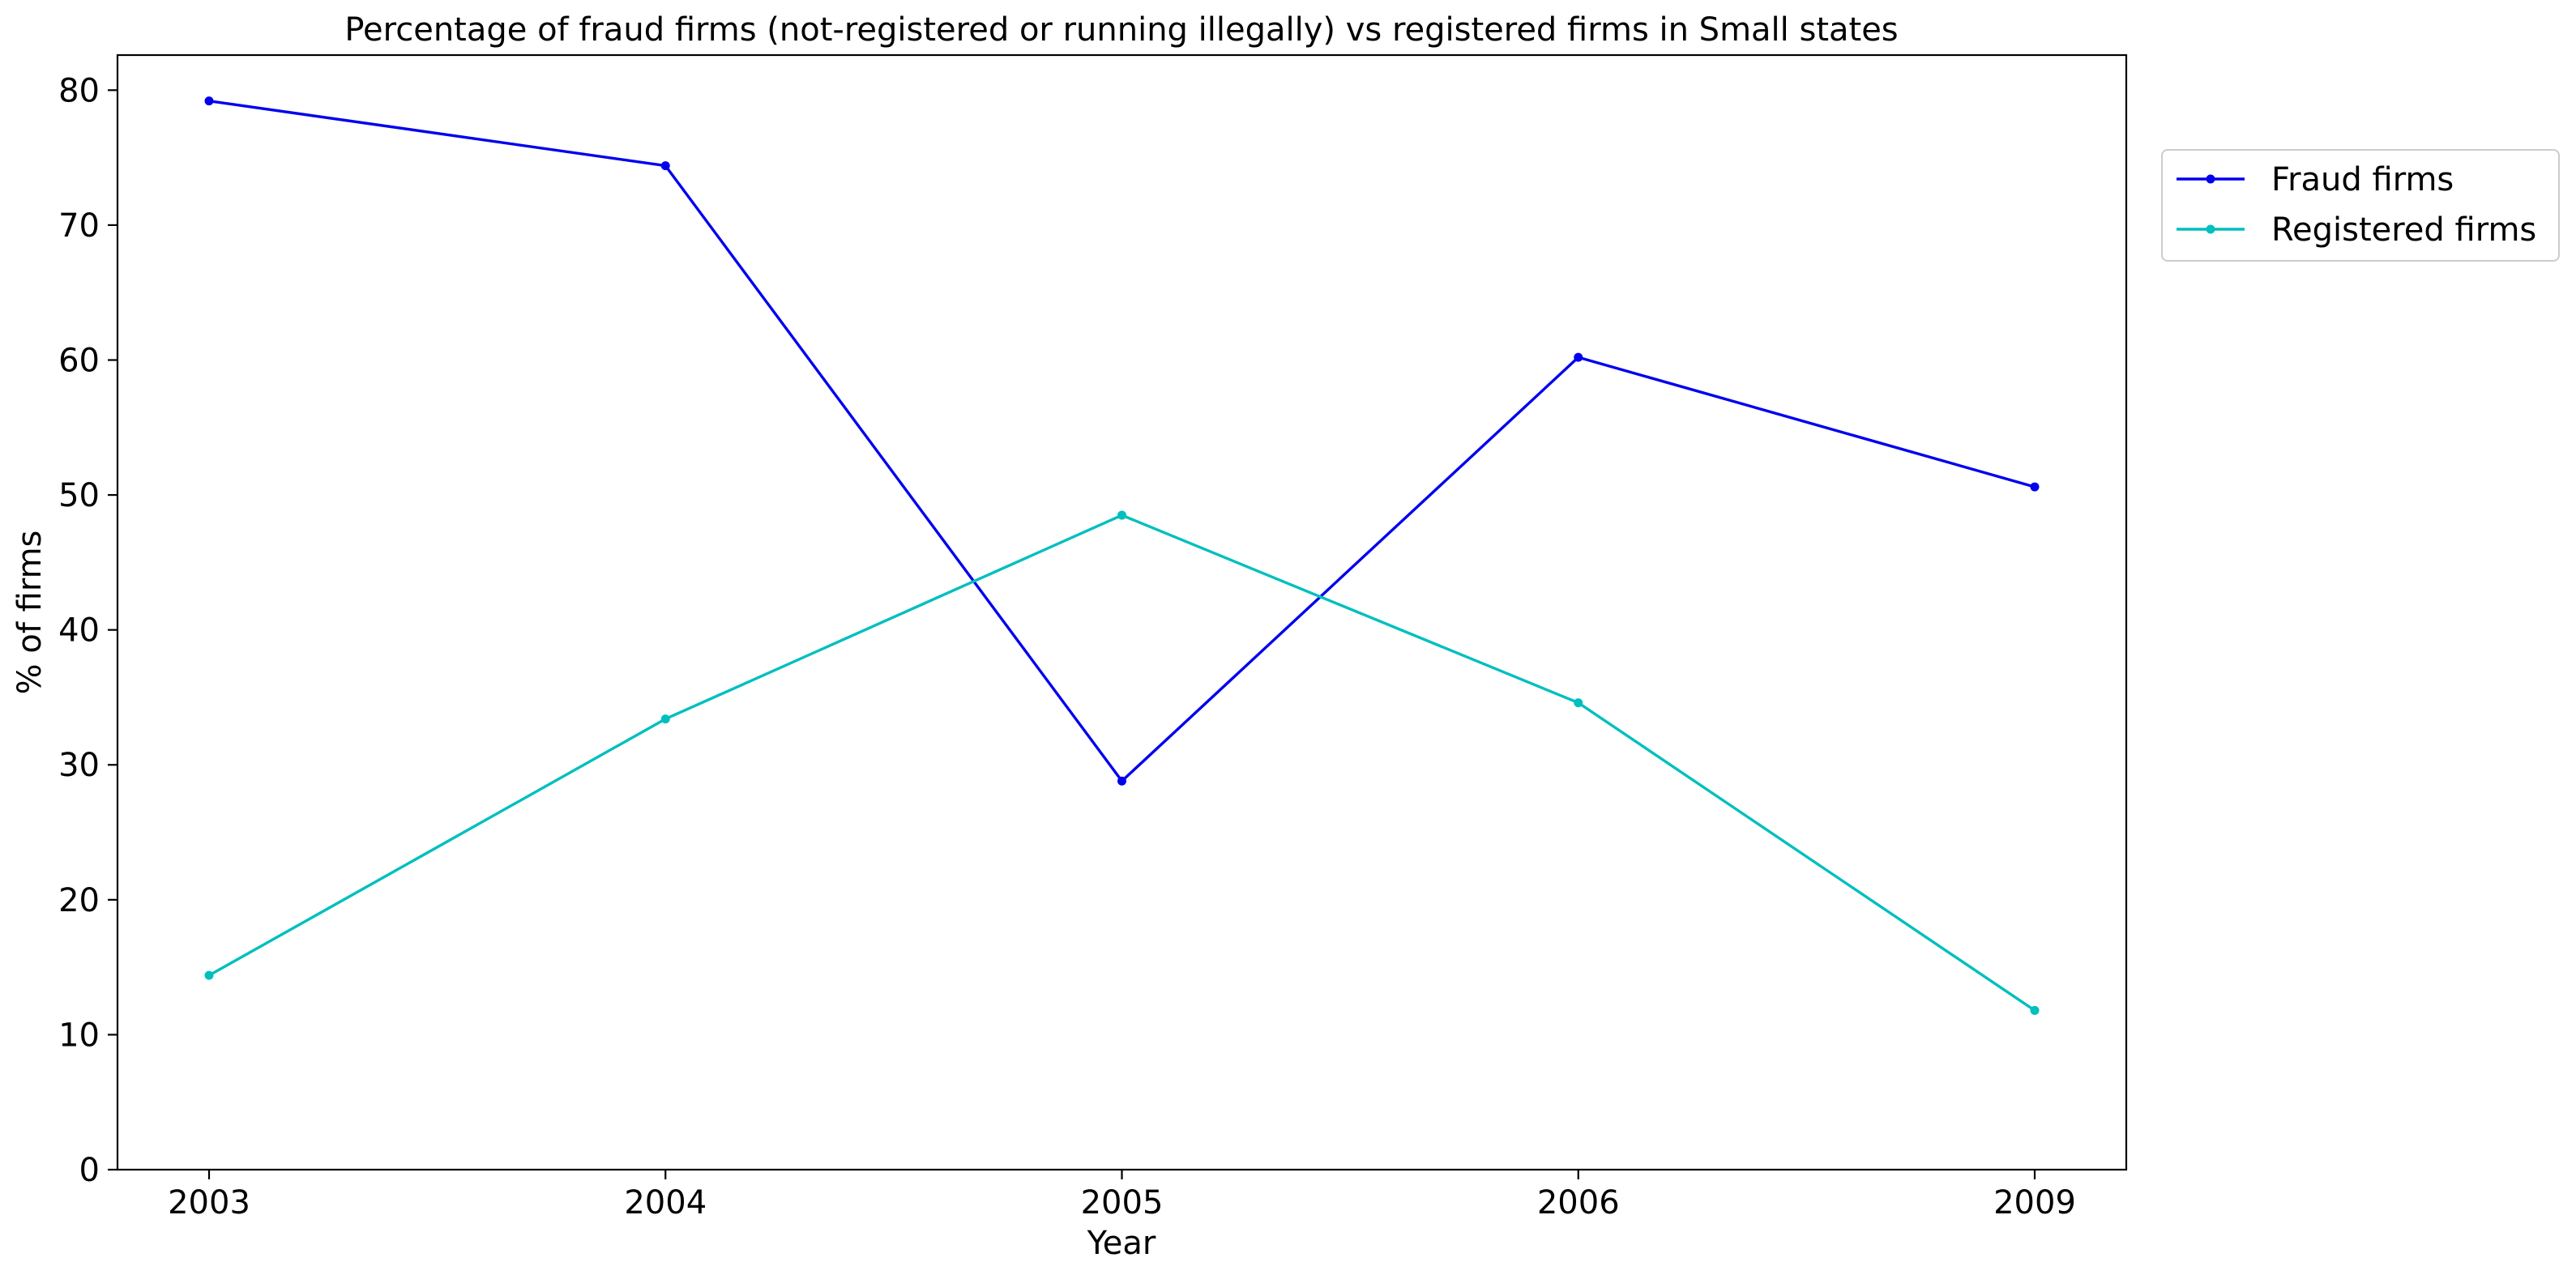 This screenshot has height=1279, width=2576. I want to click on x-axis: 2003 2004 2005 2006 2009, so click(1122, 1195).